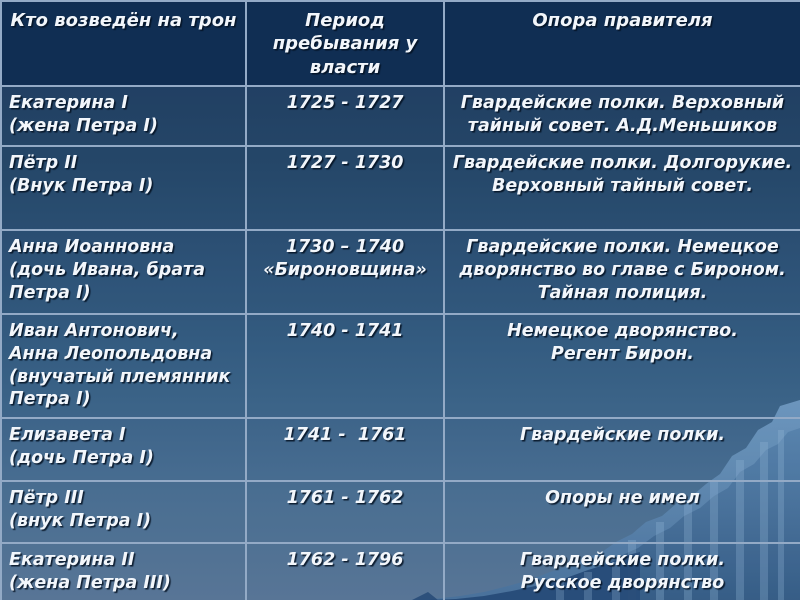  What do you see at coordinates (123, 571) in the screenshot?
I see `cell-who: Екатерина II (жена Петра III)` at bounding box center [123, 571].